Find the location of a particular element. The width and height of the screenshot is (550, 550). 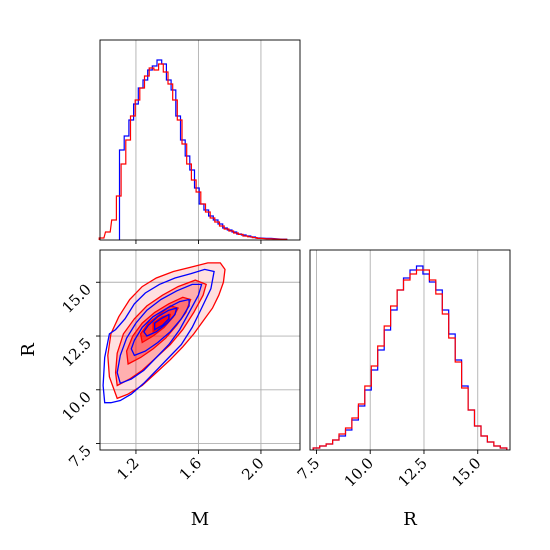

joint-xtick-label-1: 1.6 is located at coordinates (191, 469).